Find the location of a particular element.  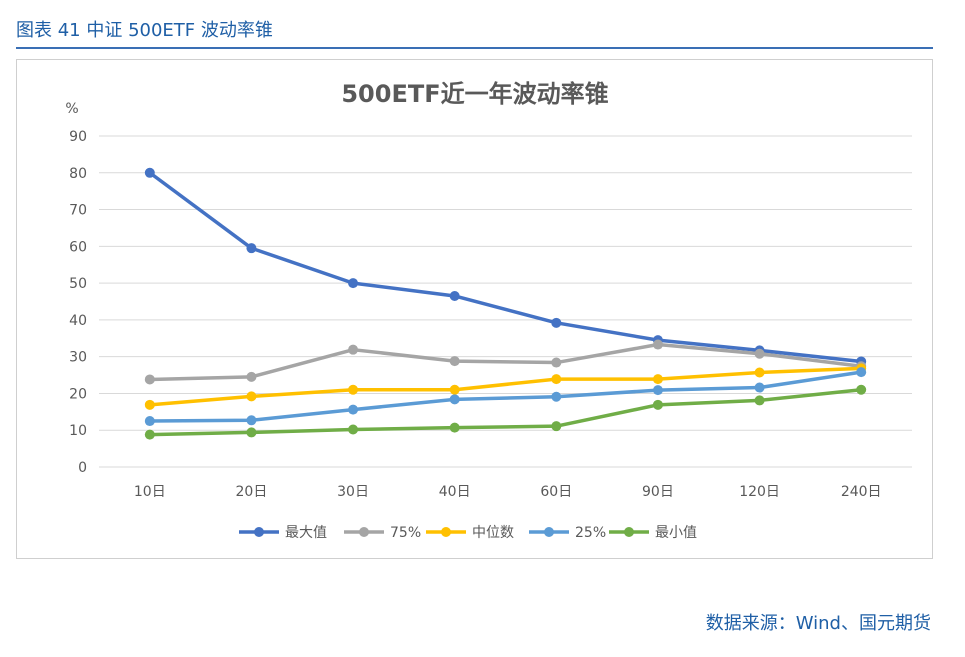

x-tick-label: 40日 is located at coordinates (455, 492).